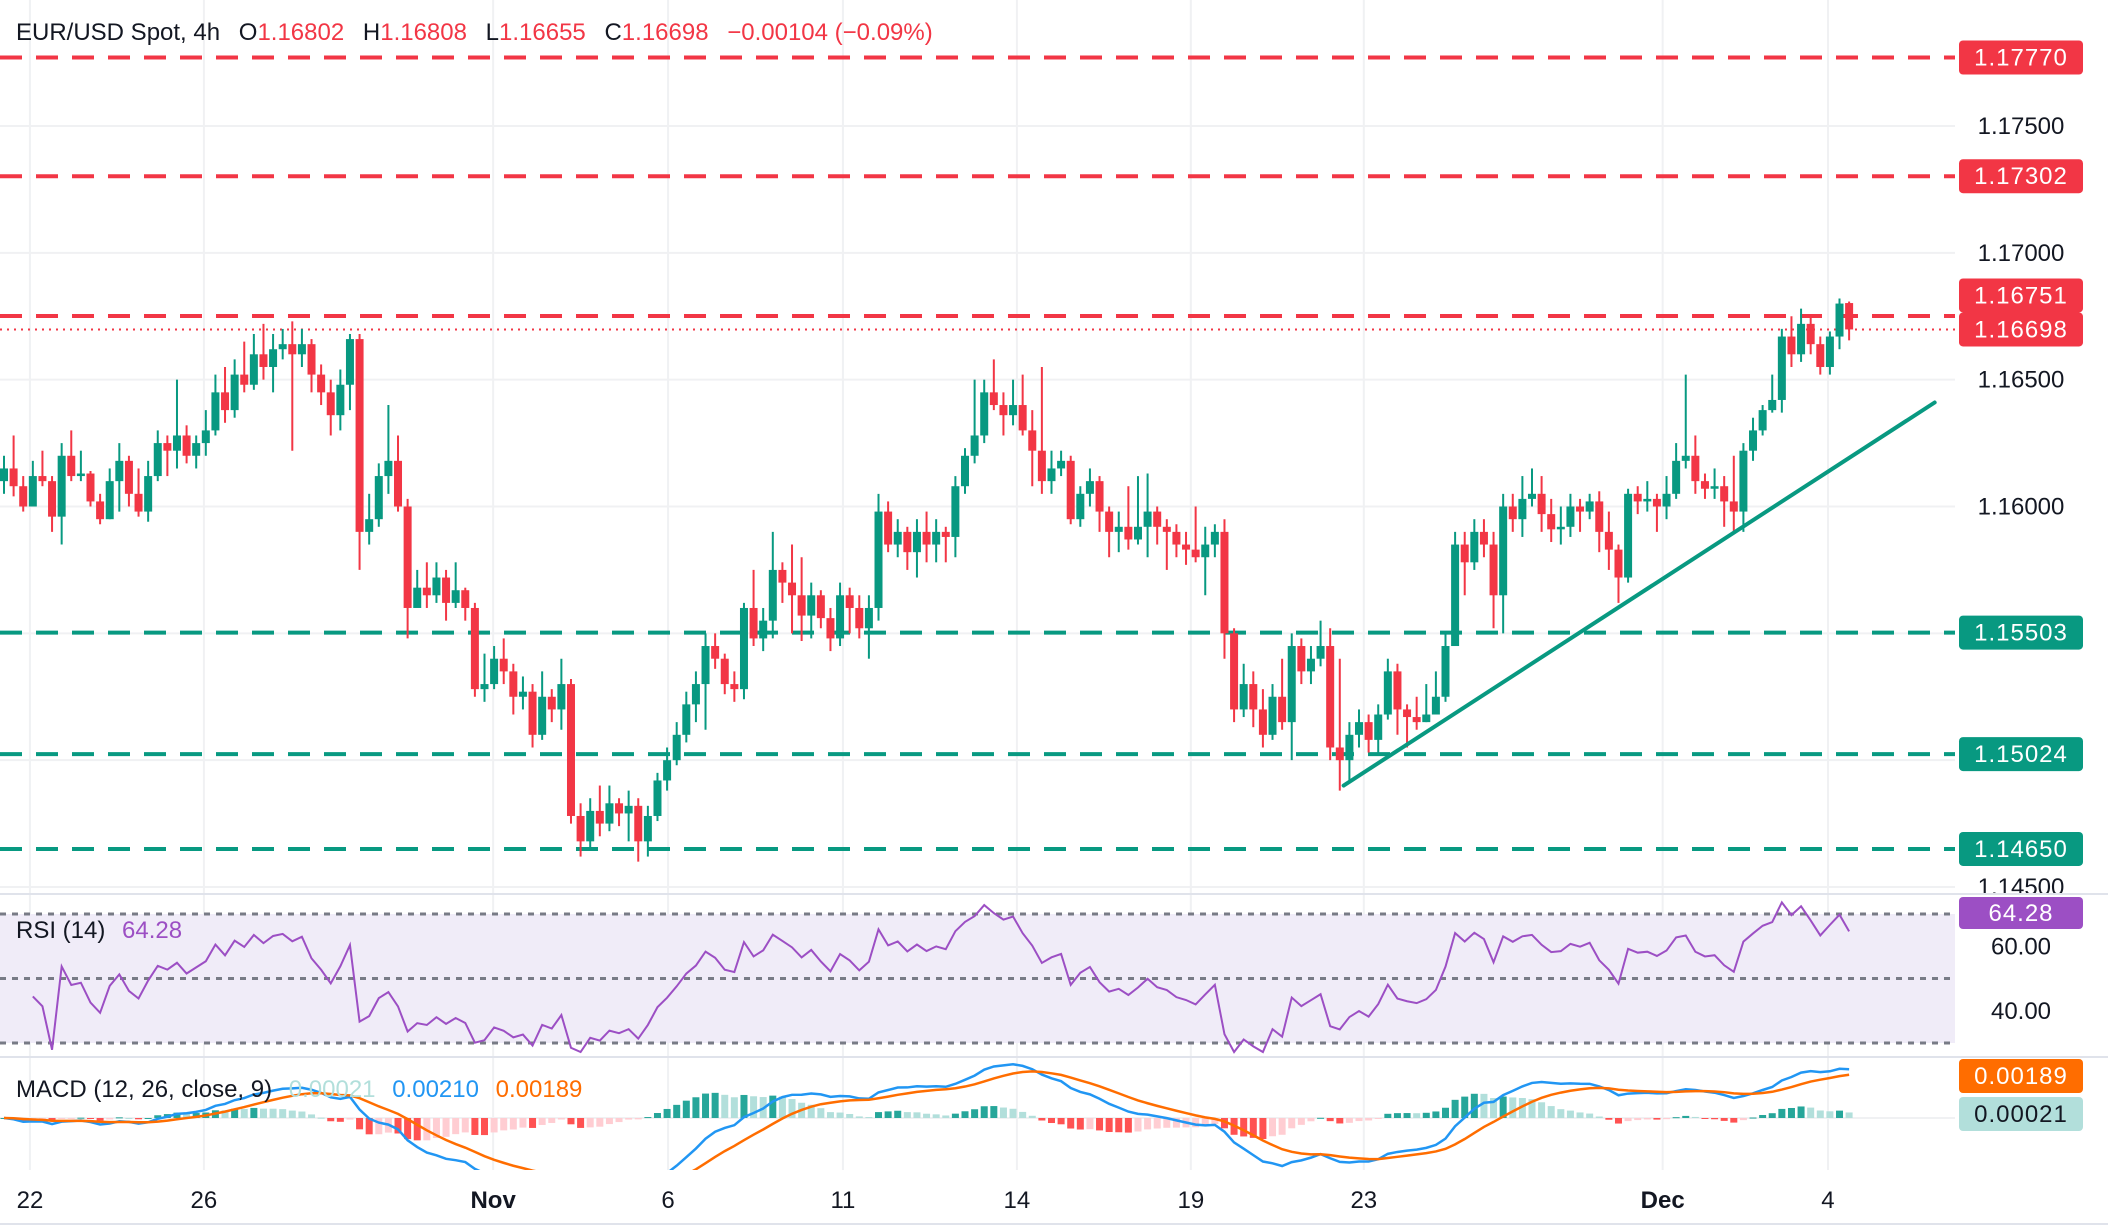  Describe the element at coordinates (1639, 594) in the screenshot. I see `trendline` at that location.